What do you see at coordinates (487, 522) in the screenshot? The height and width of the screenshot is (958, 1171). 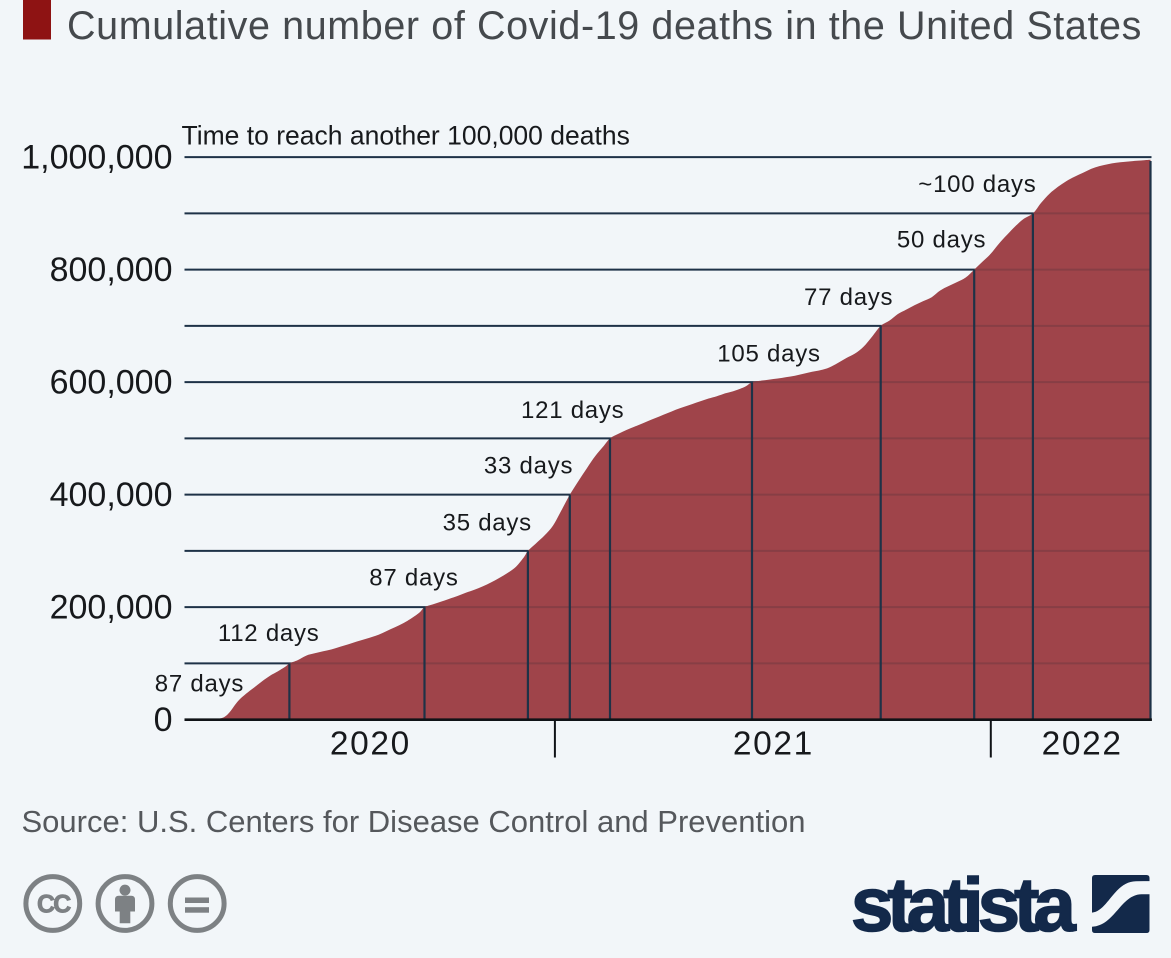 I see `svg-text: 35 days` at bounding box center [487, 522].